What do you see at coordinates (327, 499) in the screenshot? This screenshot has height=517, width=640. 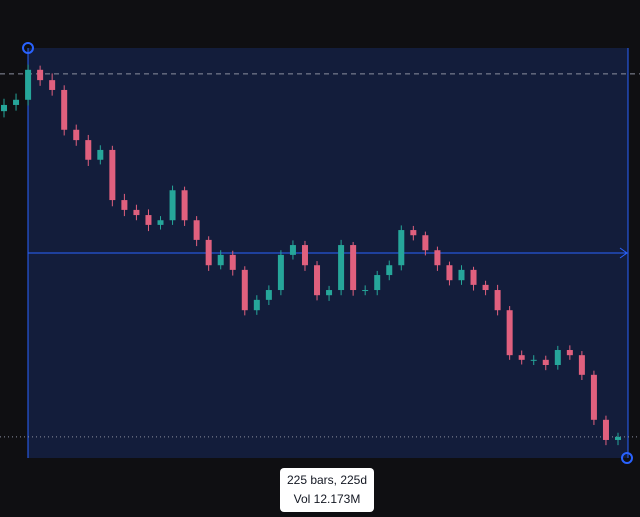 I see `volume-label: Vol 12.173M` at bounding box center [327, 499].